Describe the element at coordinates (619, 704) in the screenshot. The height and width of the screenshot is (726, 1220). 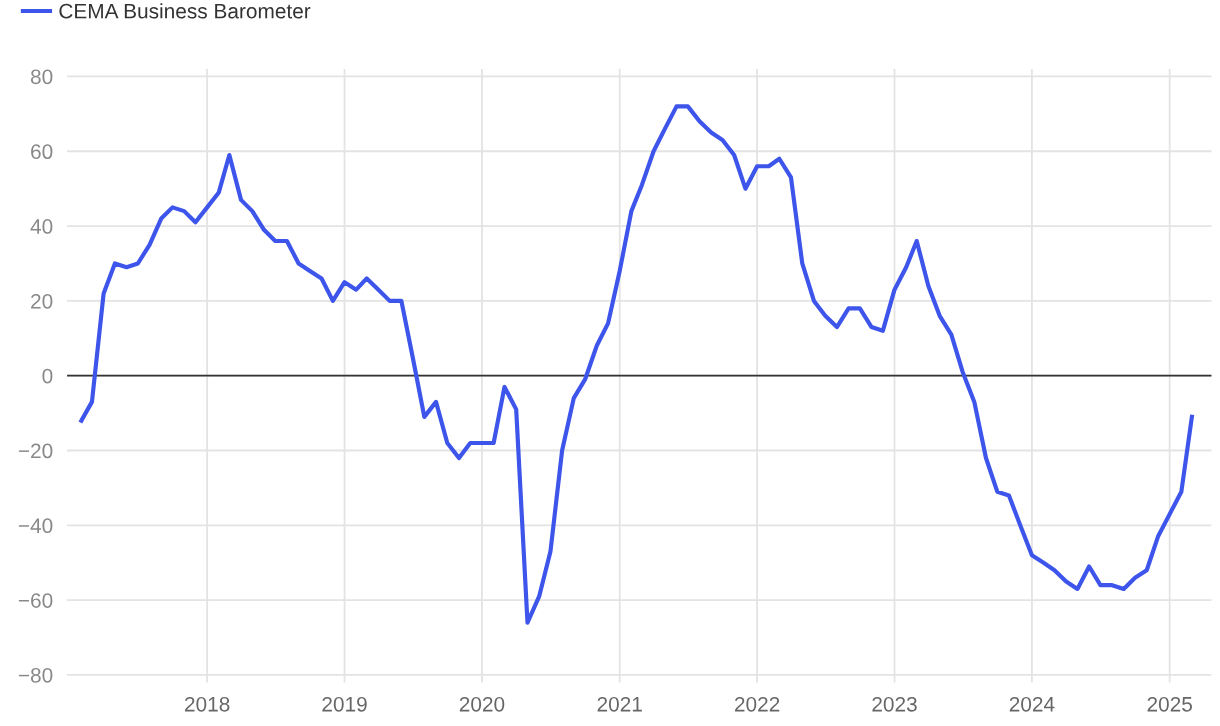
I see `x-tick-label: 2021` at that location.